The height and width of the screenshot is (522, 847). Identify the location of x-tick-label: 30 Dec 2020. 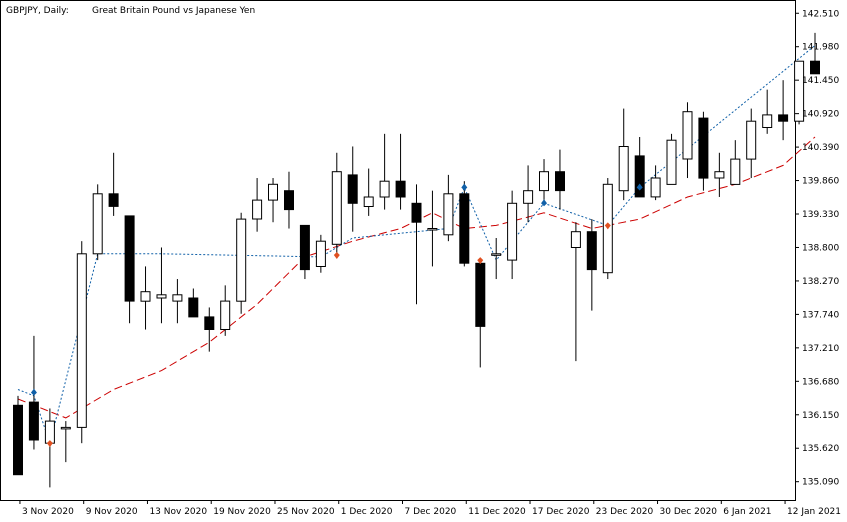
(689, 512).